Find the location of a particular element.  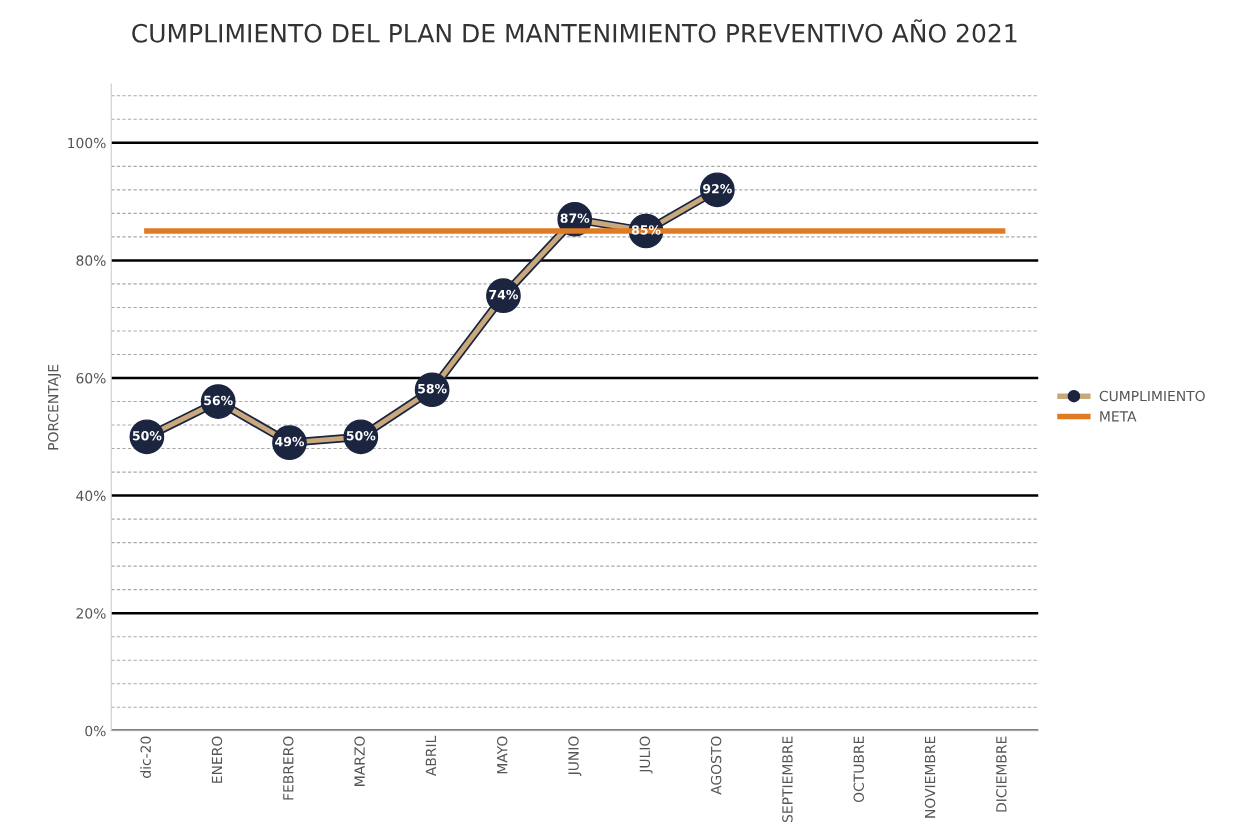

y-tick-label: 100% is located at coordinates (87, 143).